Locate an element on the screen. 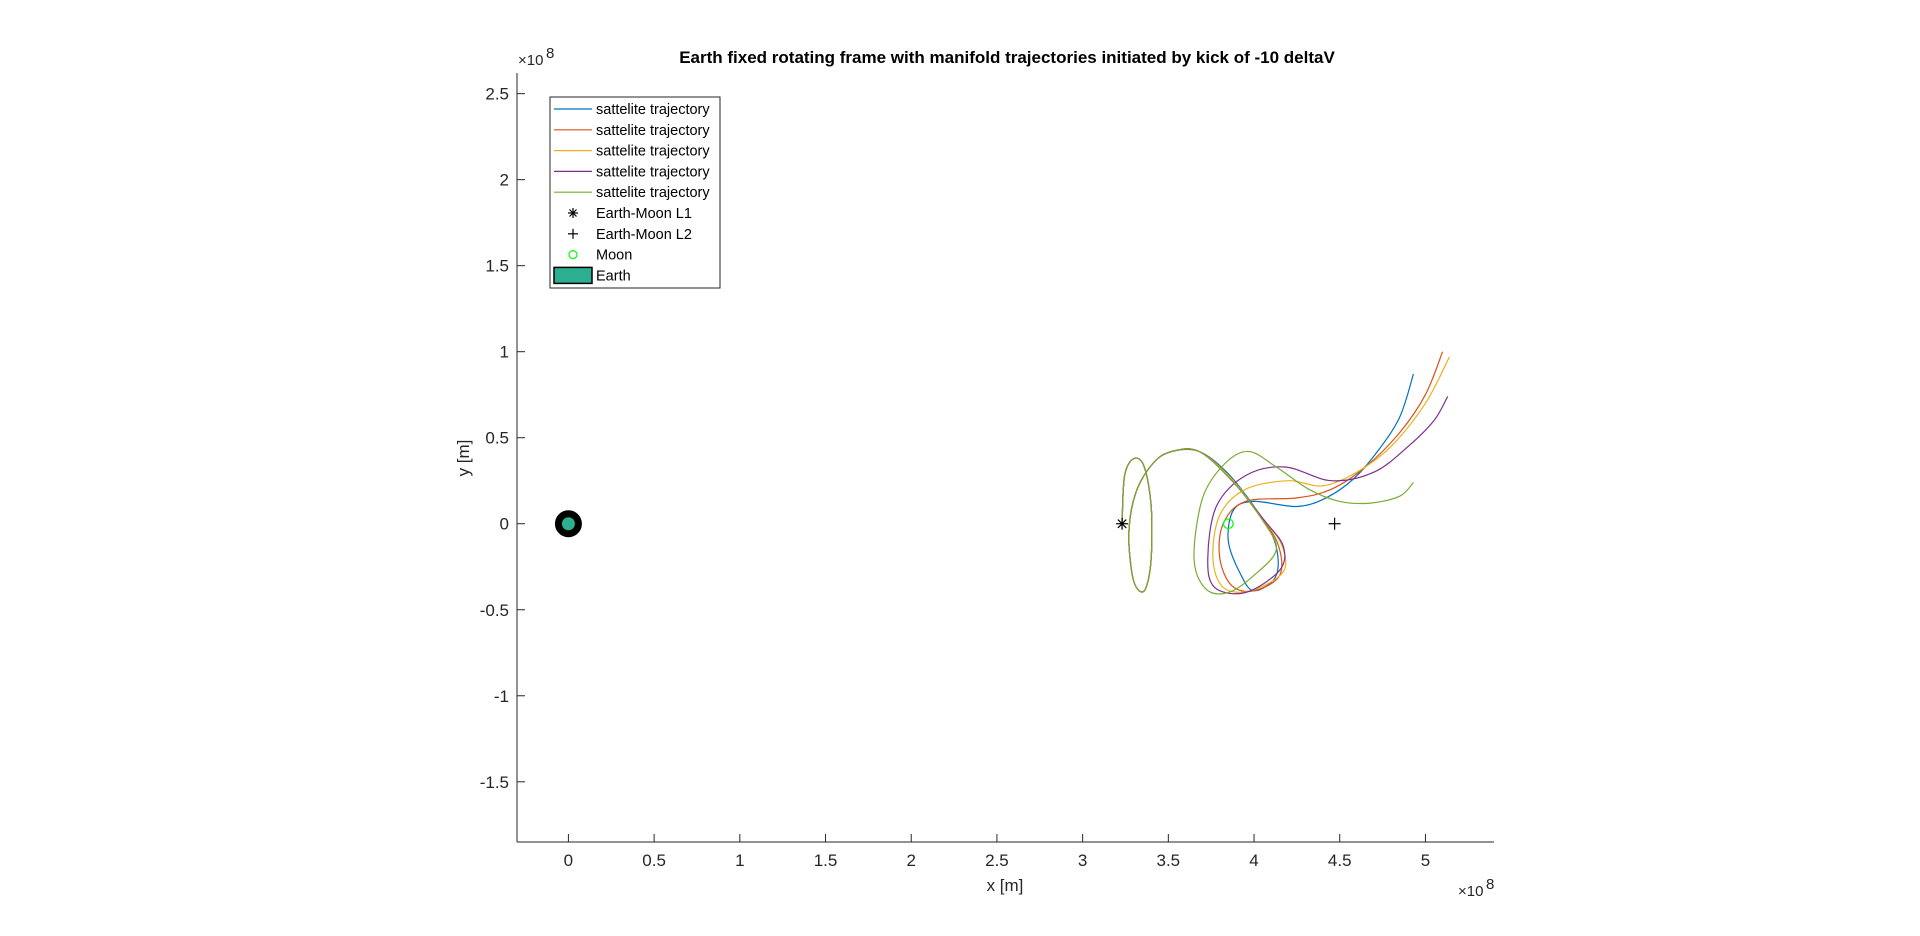 This screenshot has width=1920, height=936. legend-entry-label: Earth-Moon L1 is located at coordinates (644, 214).